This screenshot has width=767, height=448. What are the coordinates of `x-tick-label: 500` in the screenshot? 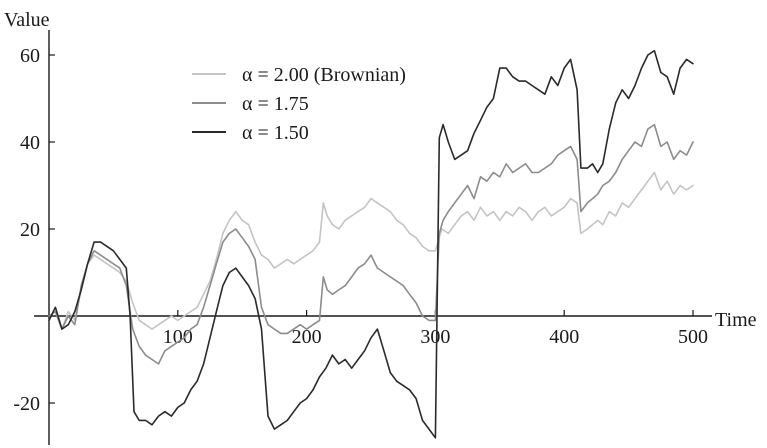 It's located at (693, 337).